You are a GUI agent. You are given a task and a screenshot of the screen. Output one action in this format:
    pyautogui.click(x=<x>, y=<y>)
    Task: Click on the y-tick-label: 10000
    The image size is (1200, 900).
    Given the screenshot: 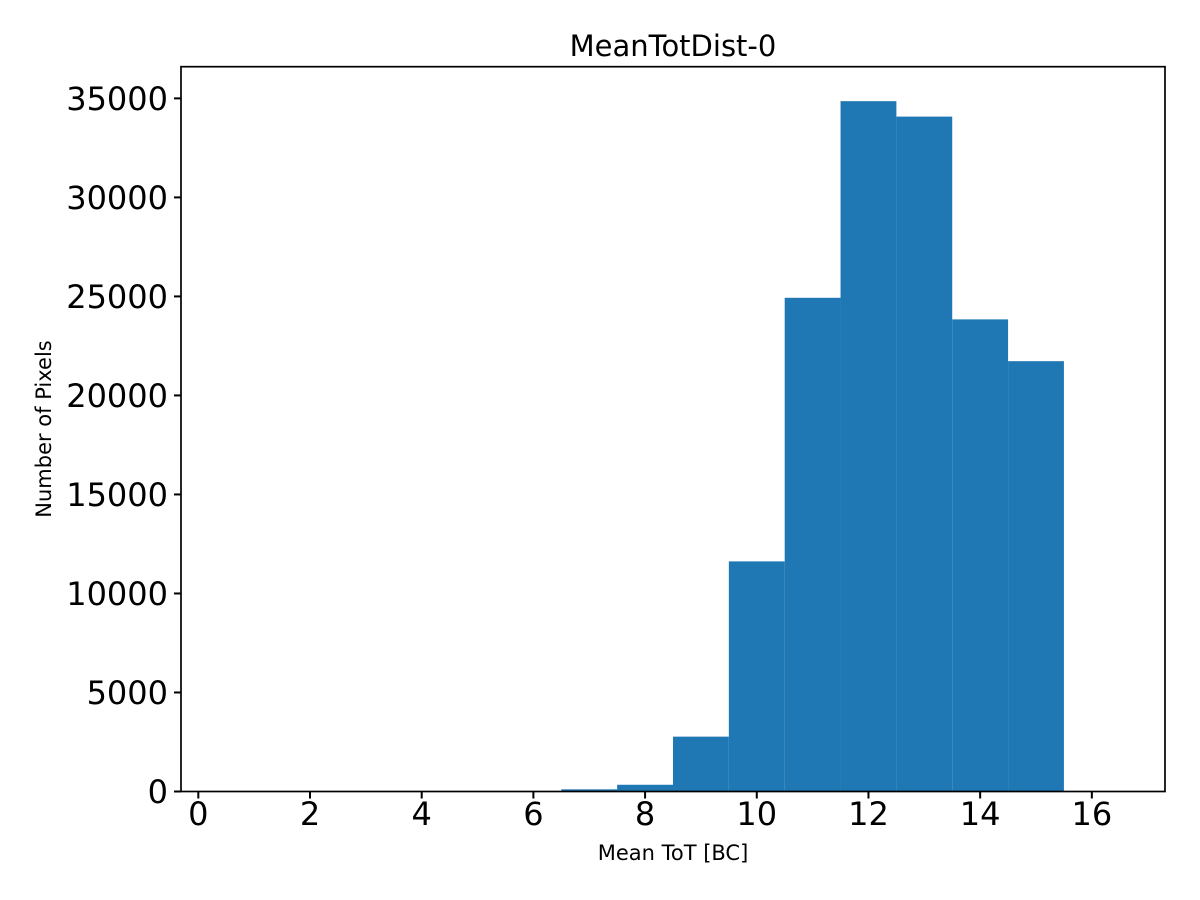 What is the action you would take?
    pyautogui.click(x=117, y=594)
    